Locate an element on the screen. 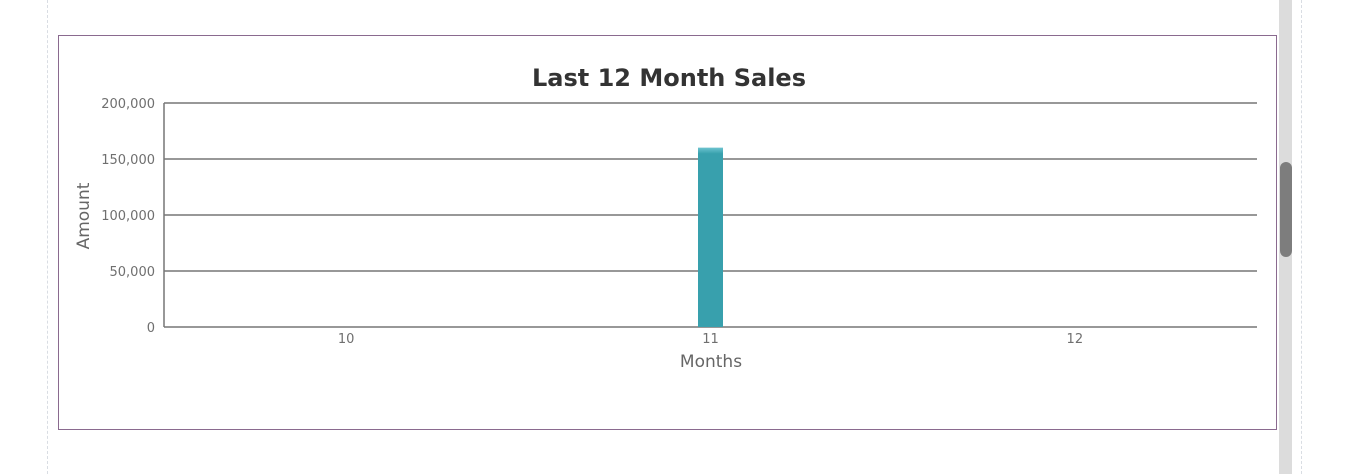 The width and height of the screenshot is (1347, 474). y-tick-label: 50,000 is located at coordinates (133, 272).